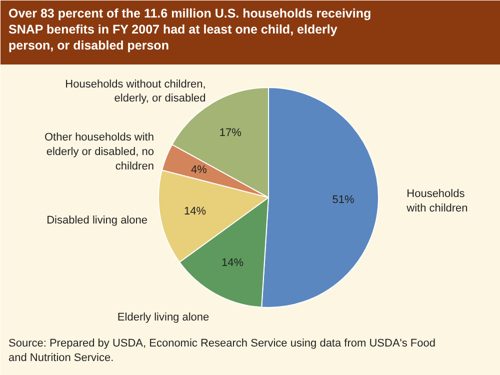 This screenshot has width=500, height=375. I want to click on source-note: Source: Prepared by USDA, Economic Research Service using data from USDA's Food and Nutrition Service., so click(222, 351).